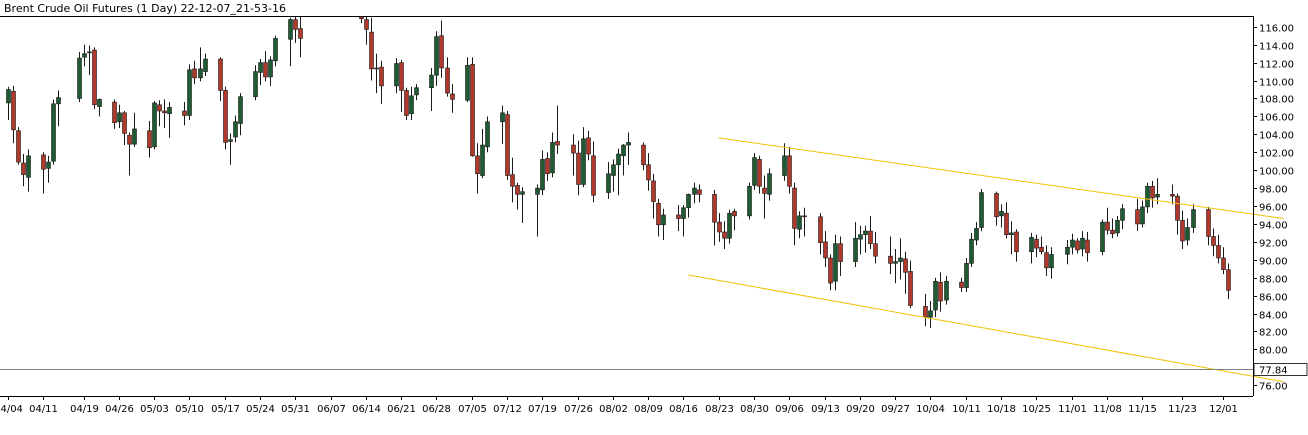  What do you see at coordinates (930, 409) in the screenshot?
I see `time-tick-label: 10/04` at bounding box center [930, 409].